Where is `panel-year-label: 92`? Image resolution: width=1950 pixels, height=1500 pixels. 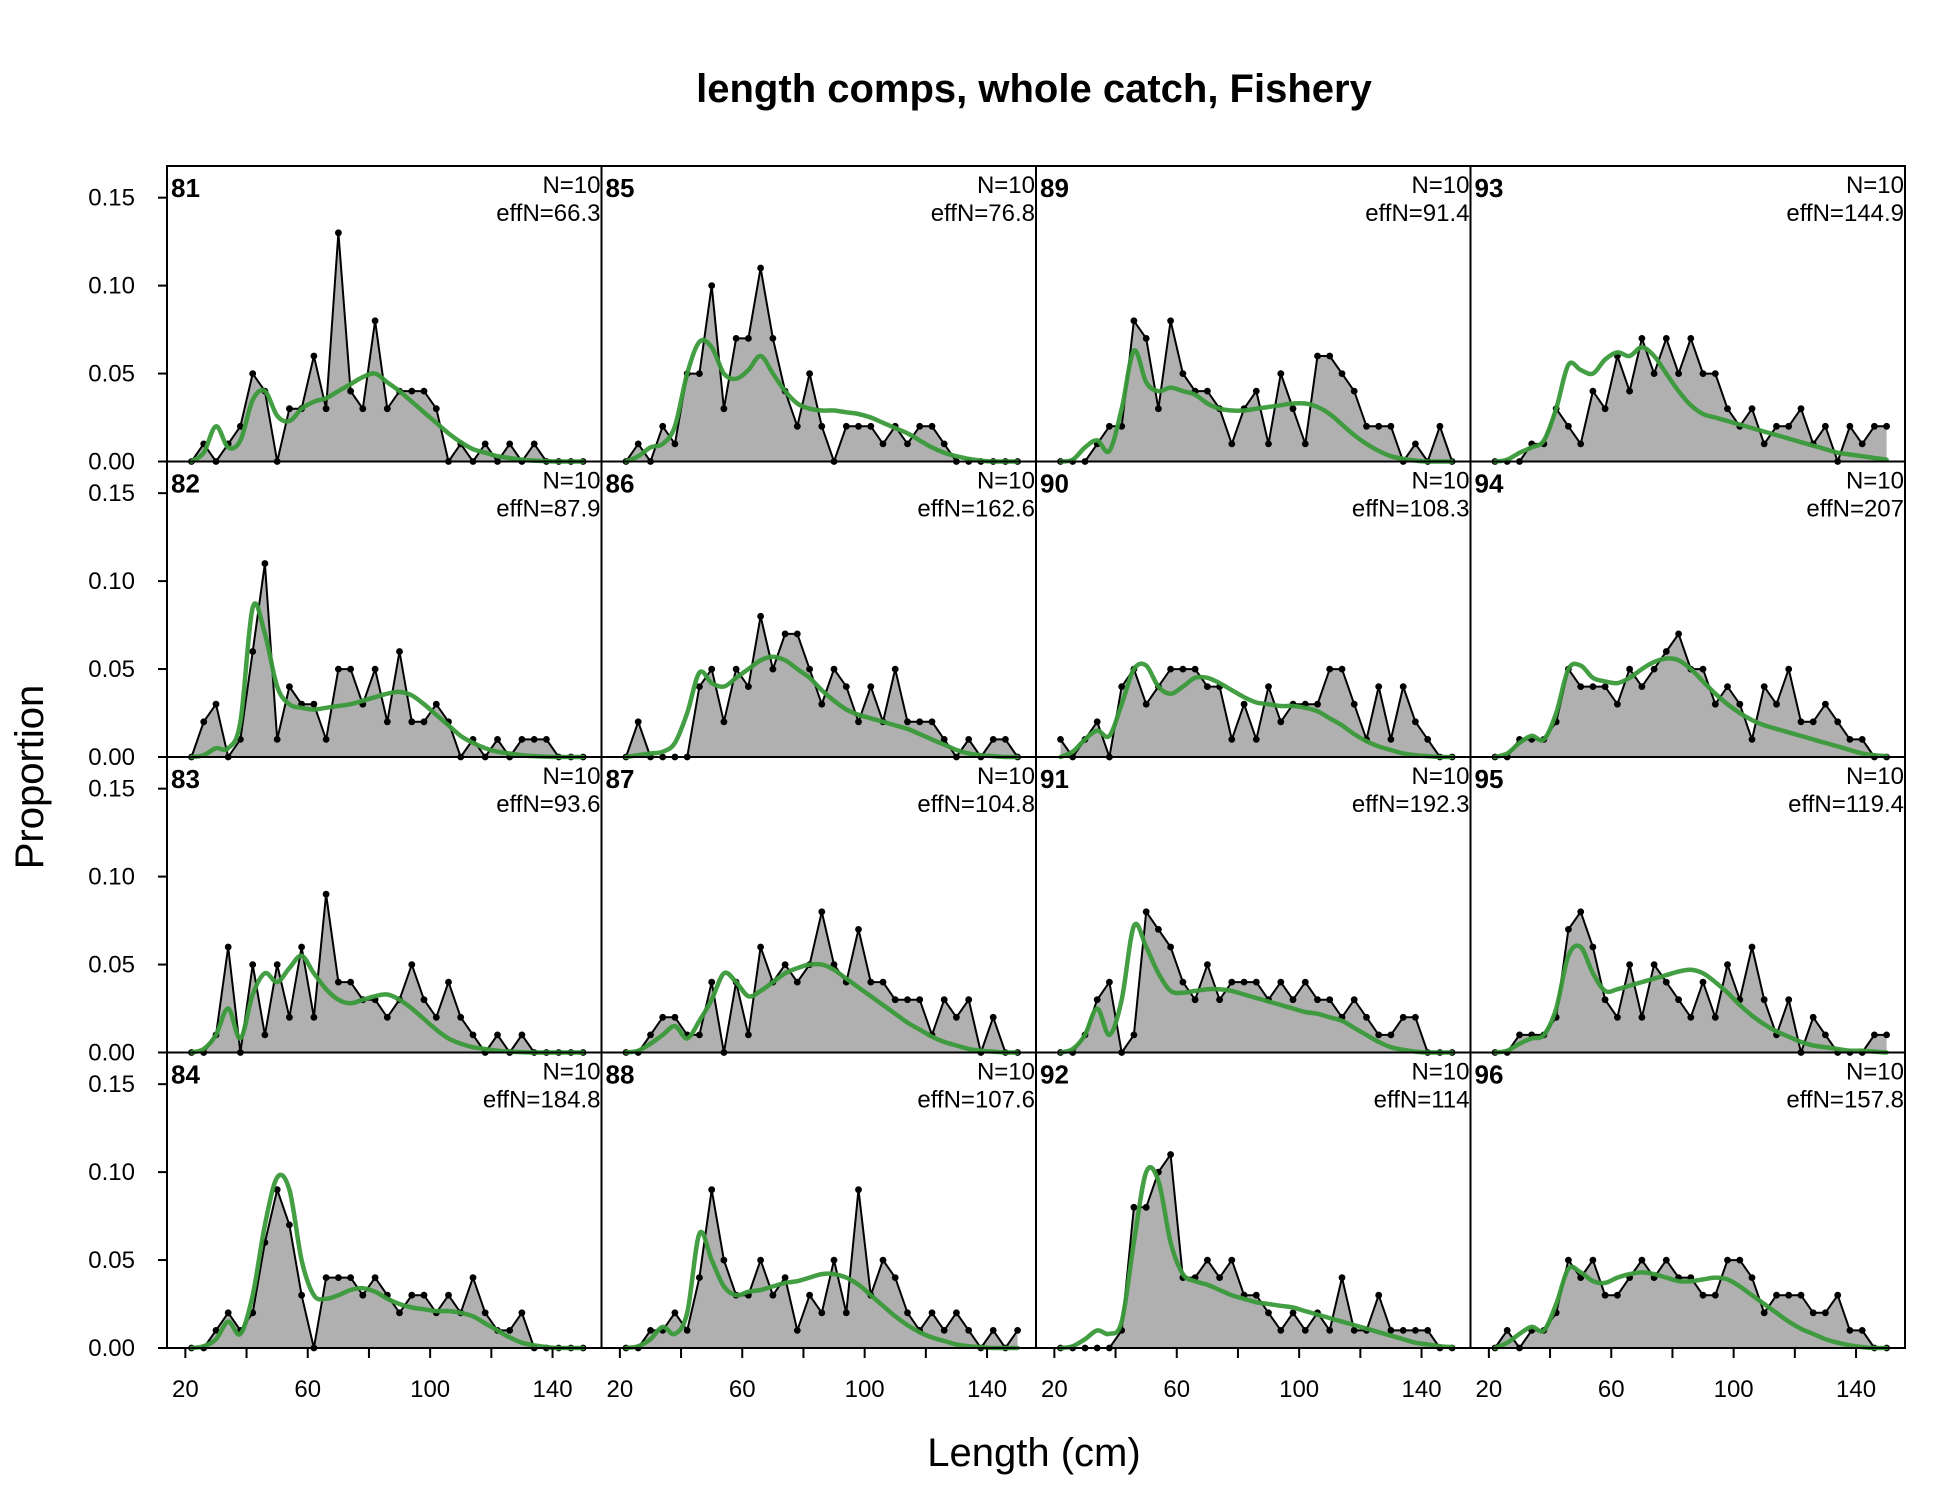 panel-year-label: 92 is located at coordinates (1054, 1075).